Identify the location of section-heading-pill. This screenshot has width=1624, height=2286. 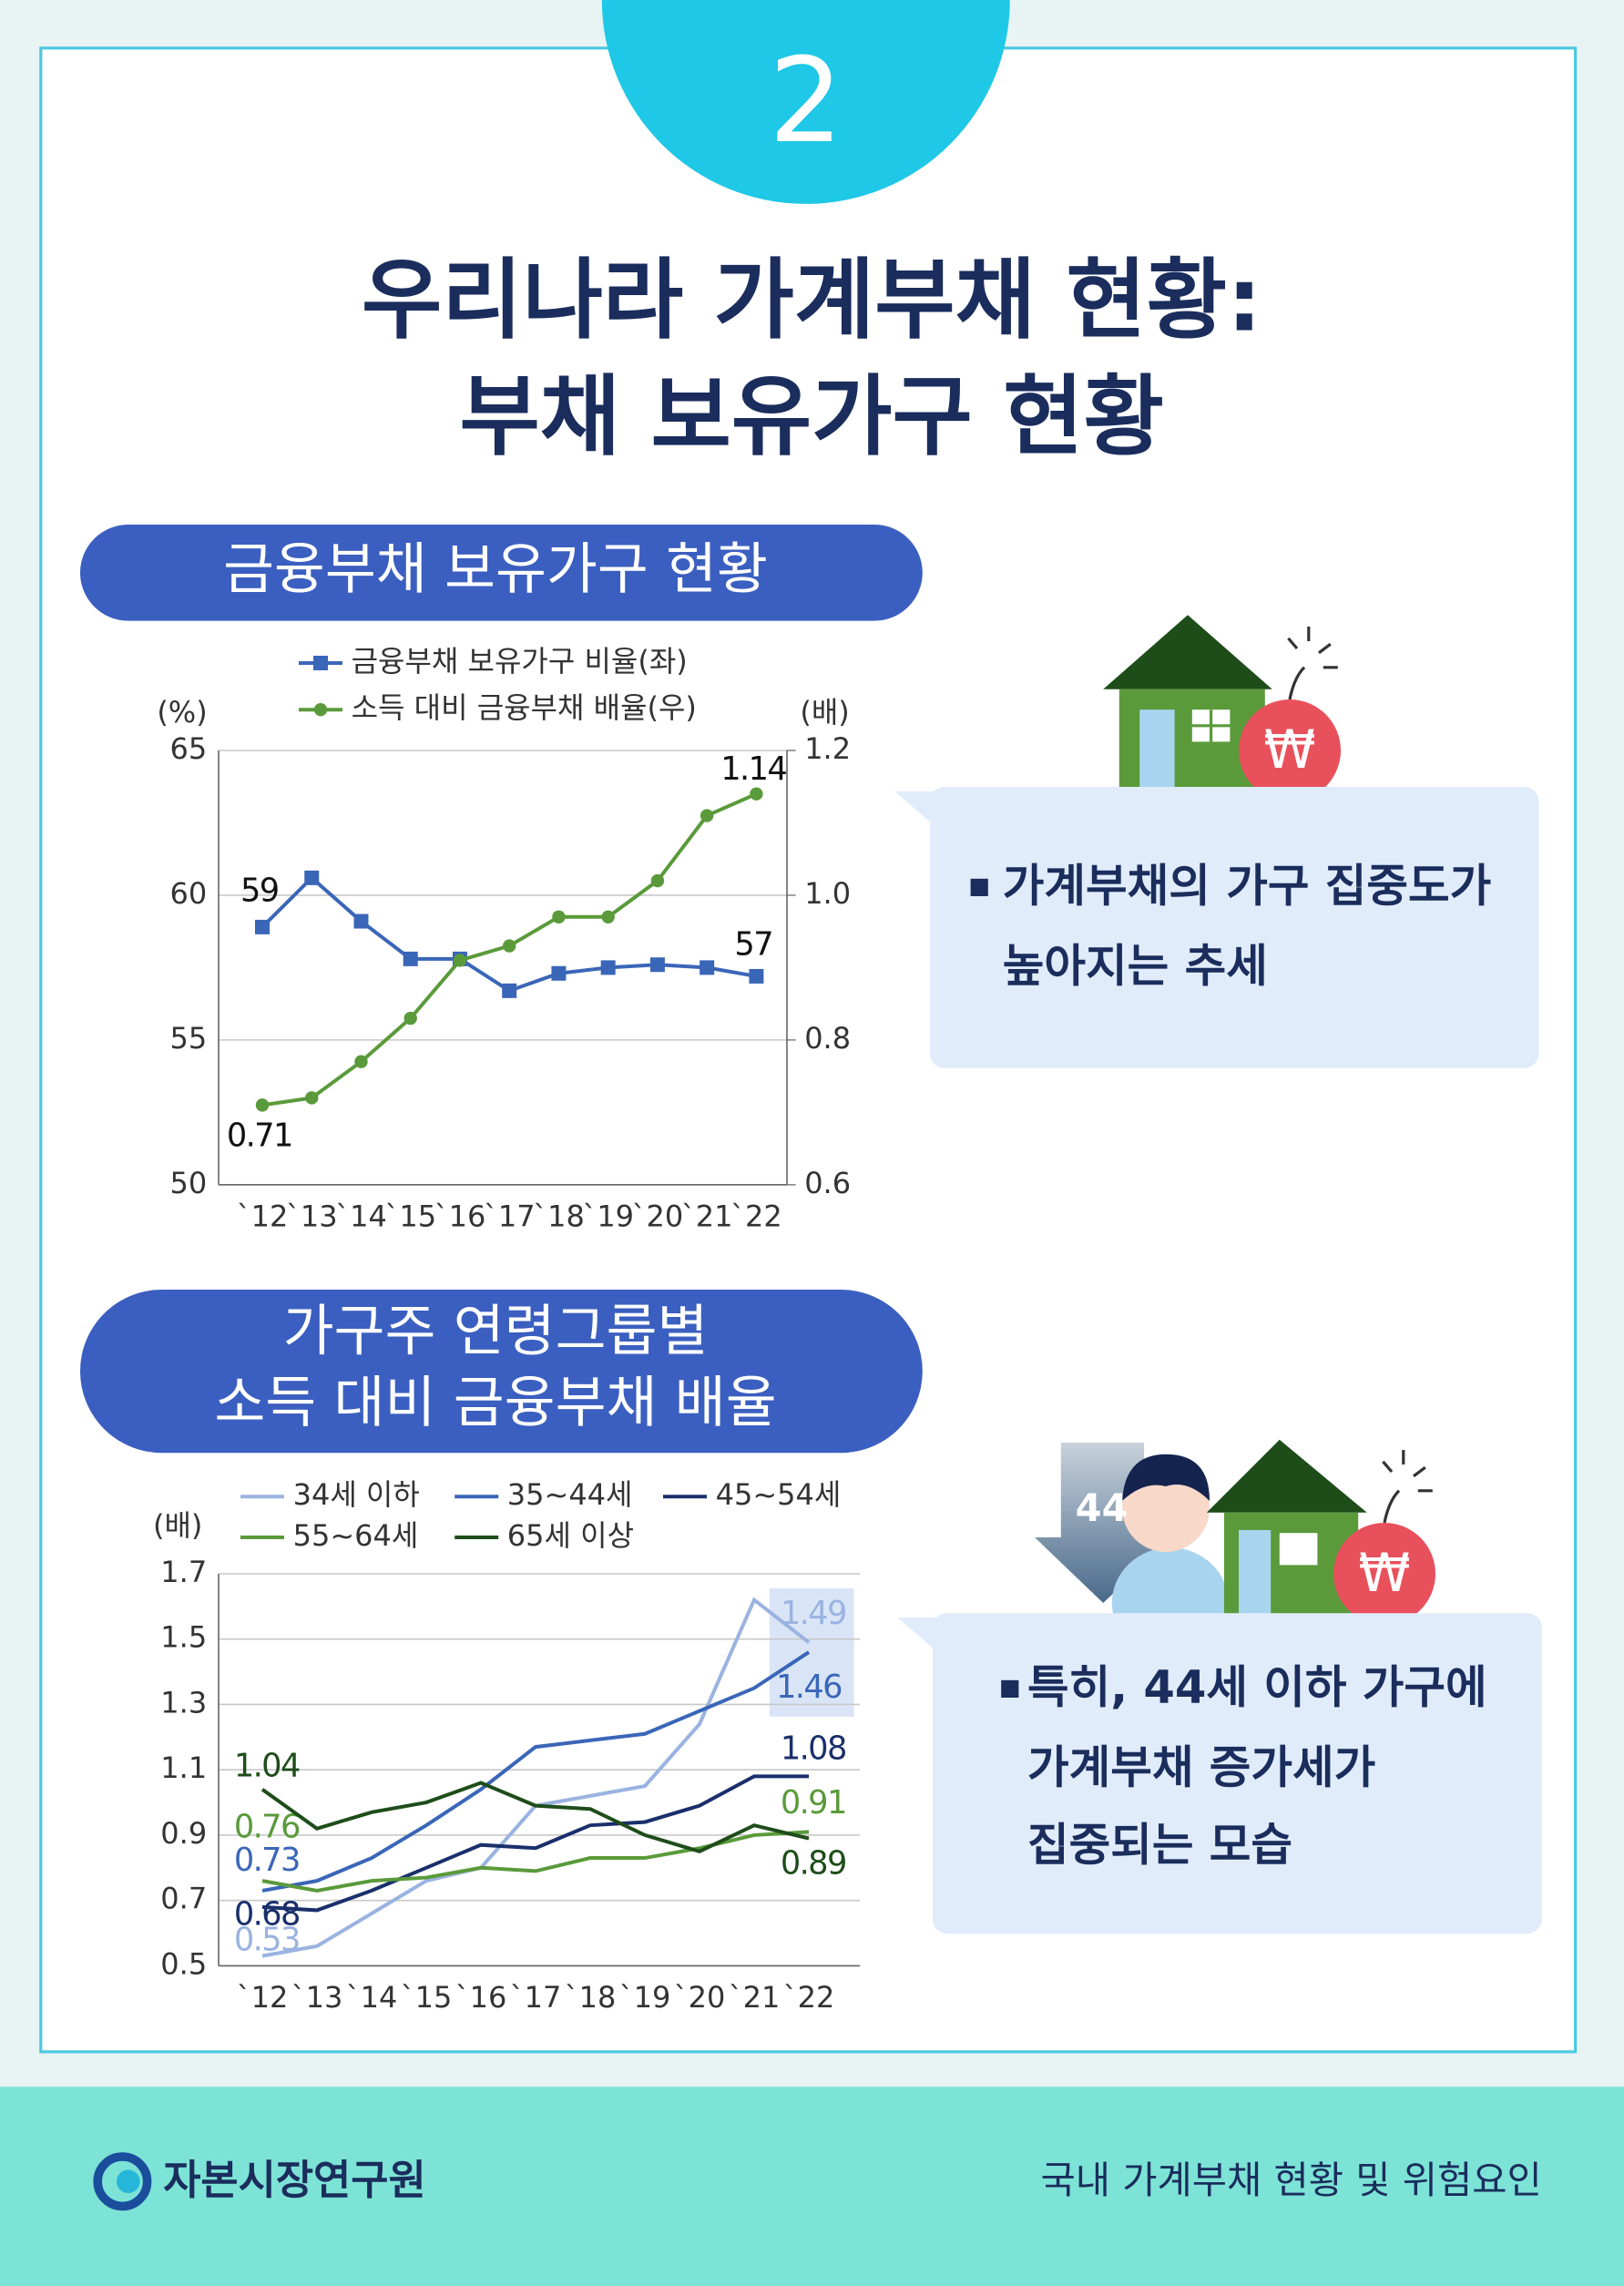
(501, 1372).